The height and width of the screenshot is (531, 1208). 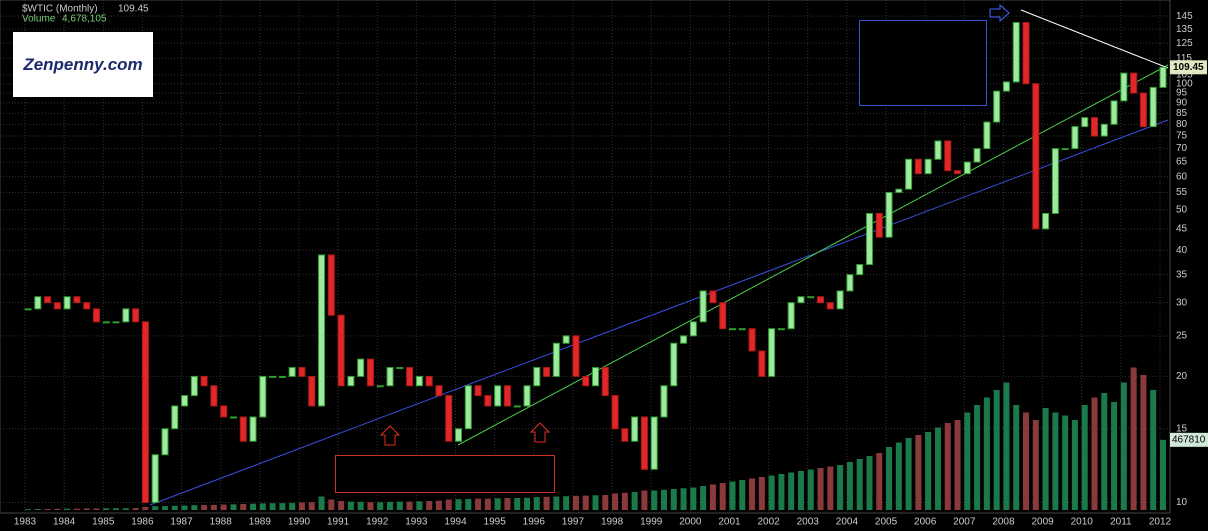 I want to click on up-arrow, so click(x=390, y=435).